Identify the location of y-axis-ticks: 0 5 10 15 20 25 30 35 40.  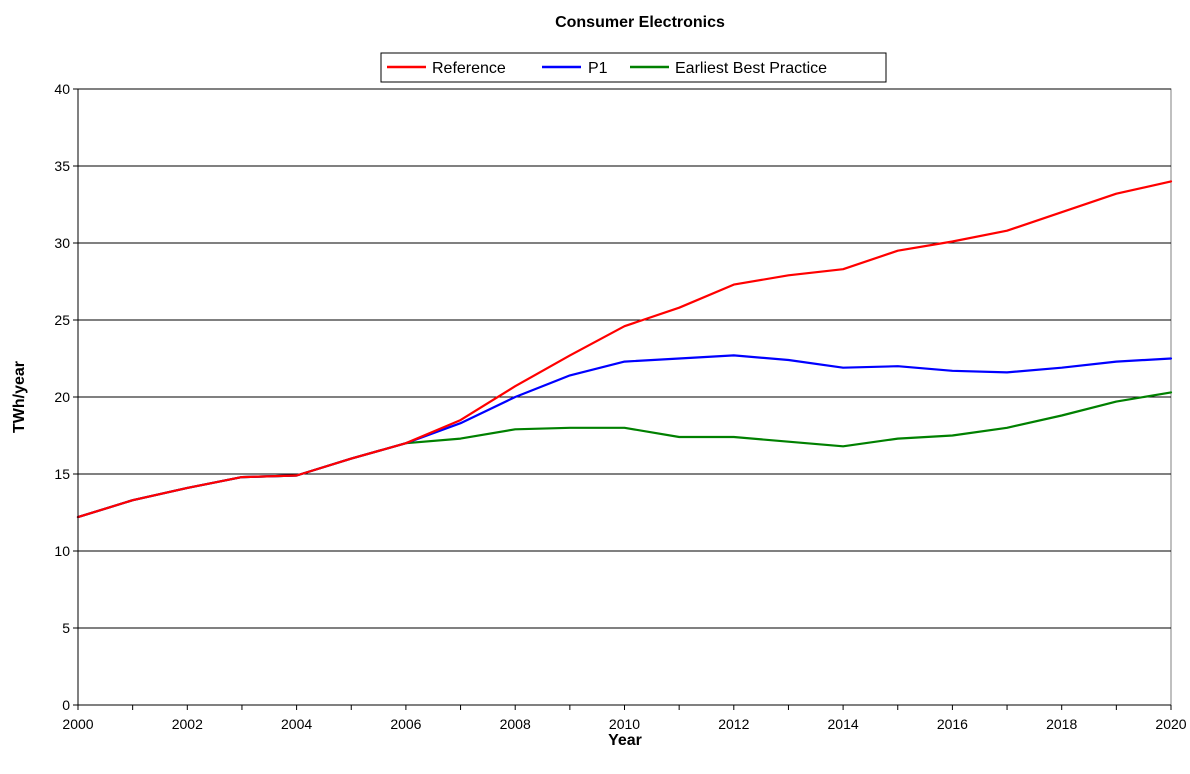
(66, 397).